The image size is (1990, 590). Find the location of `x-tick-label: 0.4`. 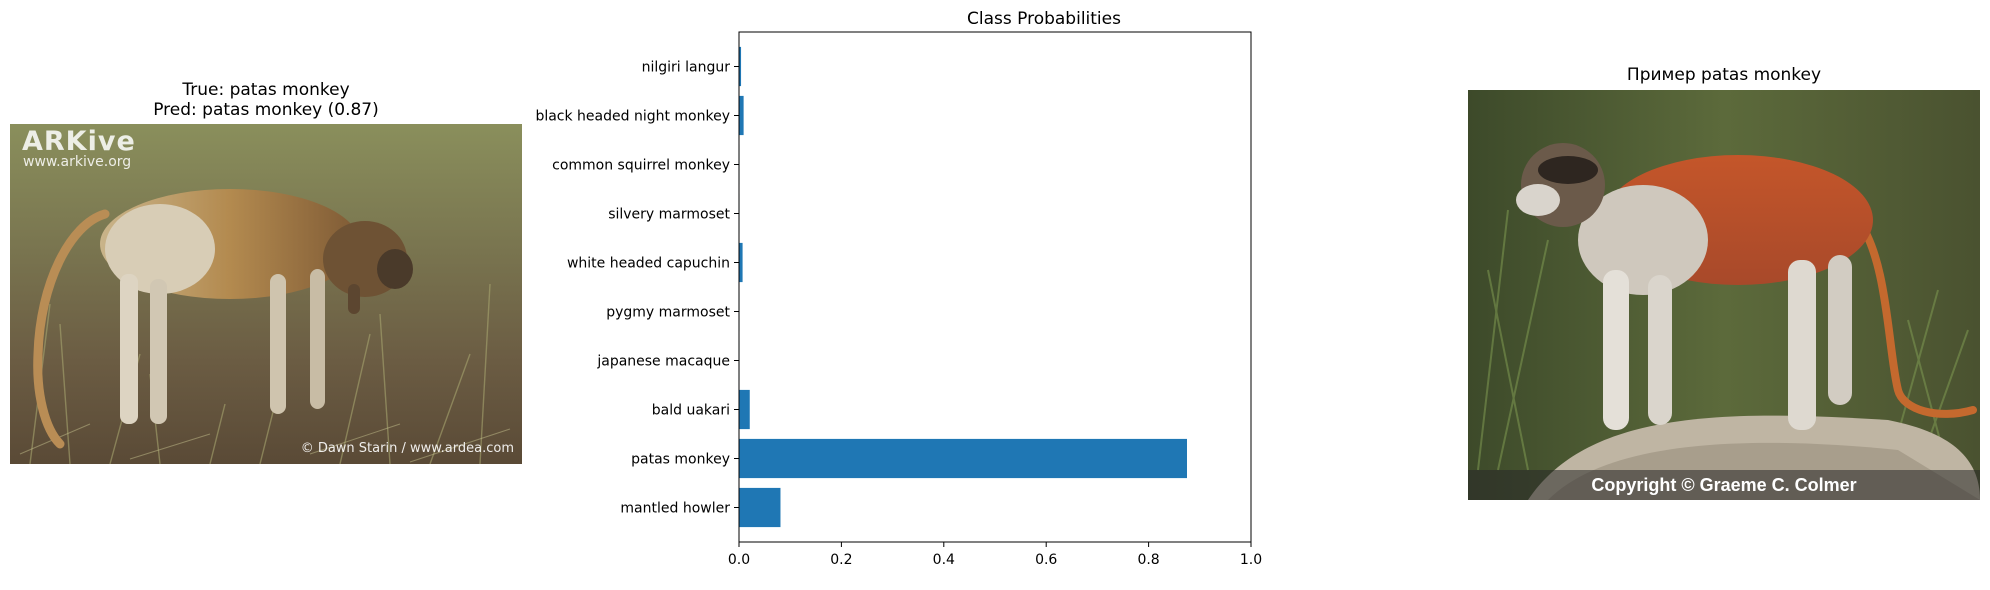

x-tick-label: 0.4 is located at coordinates (944, 560).